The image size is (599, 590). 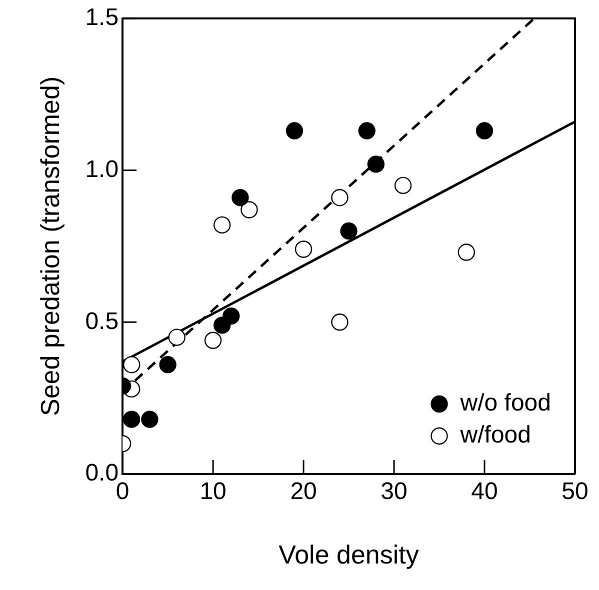 What do you see at coordinates (102, 321) in the screenshot?
I see `y-tick-label: 0.5` at bounding box center [102, 321].